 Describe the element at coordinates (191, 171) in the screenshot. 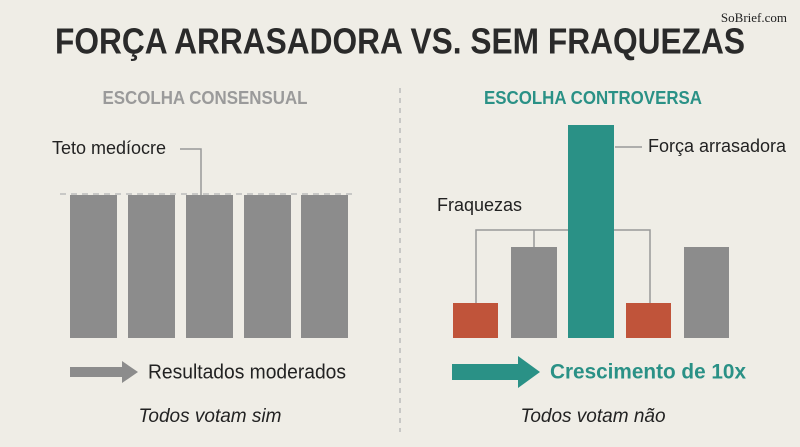

I see `ceiling-connector` at that location.